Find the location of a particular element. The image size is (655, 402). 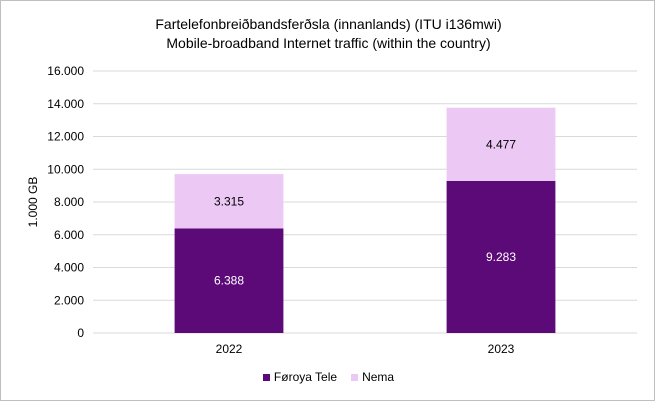

y-tick-label: 14.000 is located at coordinates (65, 104).